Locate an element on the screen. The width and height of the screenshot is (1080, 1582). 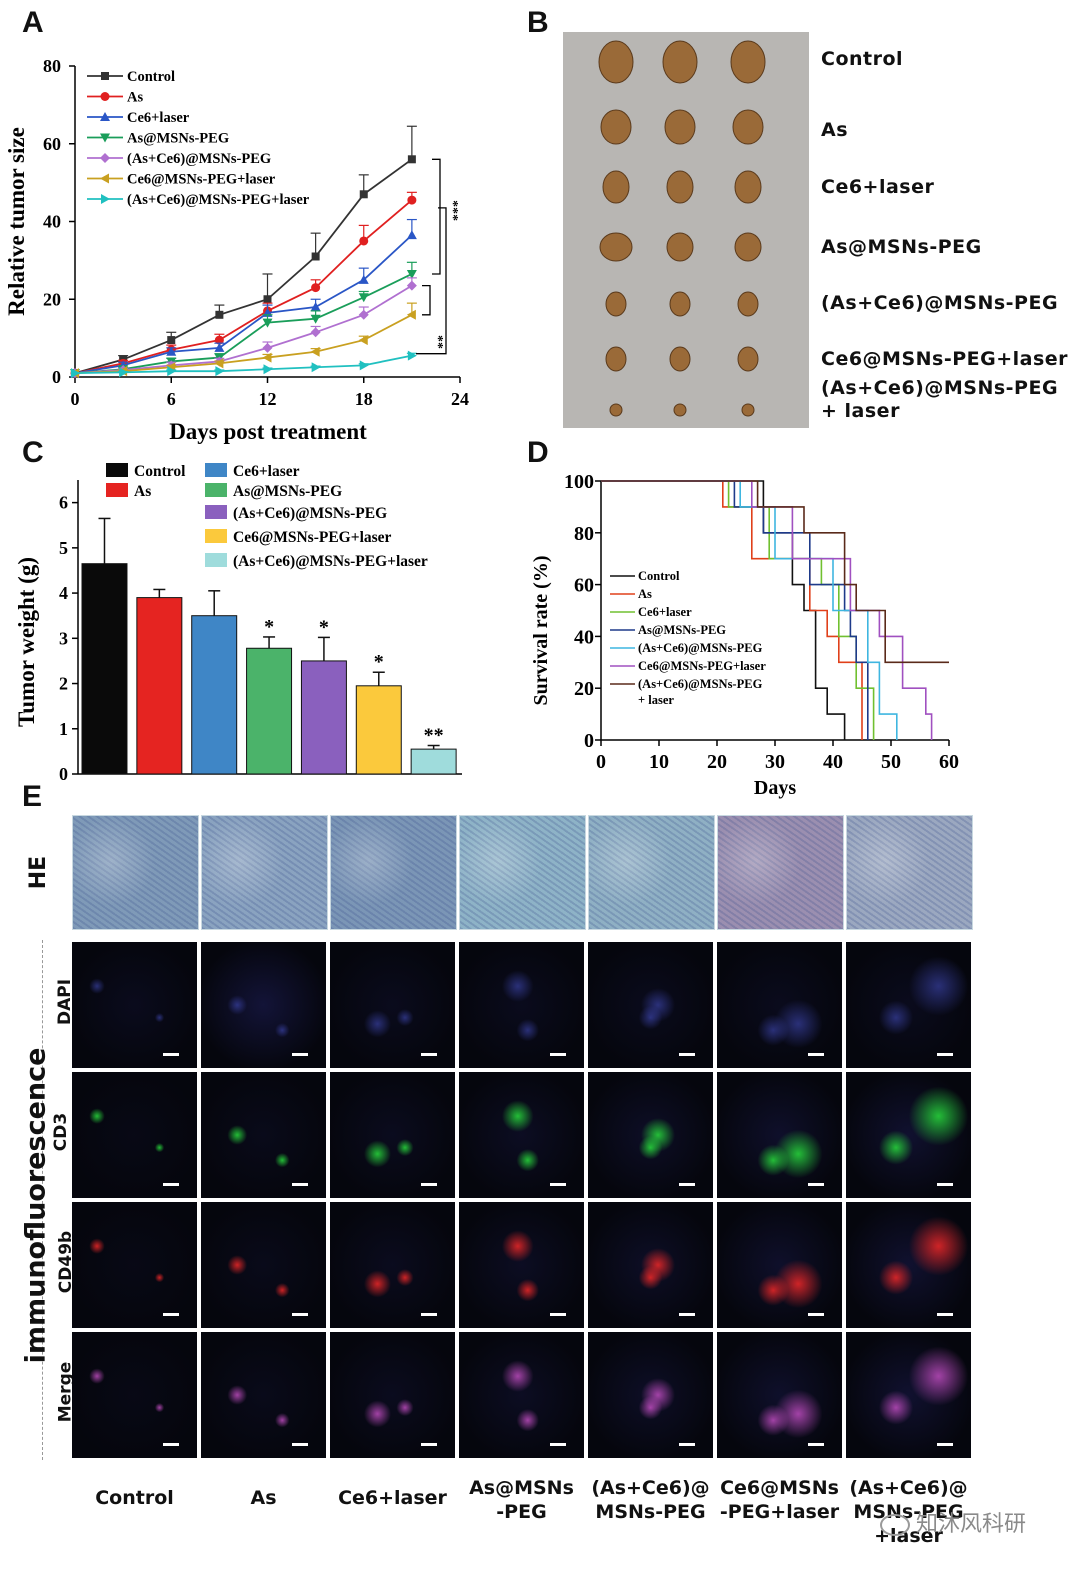
a-y-tick-label: 0 is located at coordinates (56, 377).